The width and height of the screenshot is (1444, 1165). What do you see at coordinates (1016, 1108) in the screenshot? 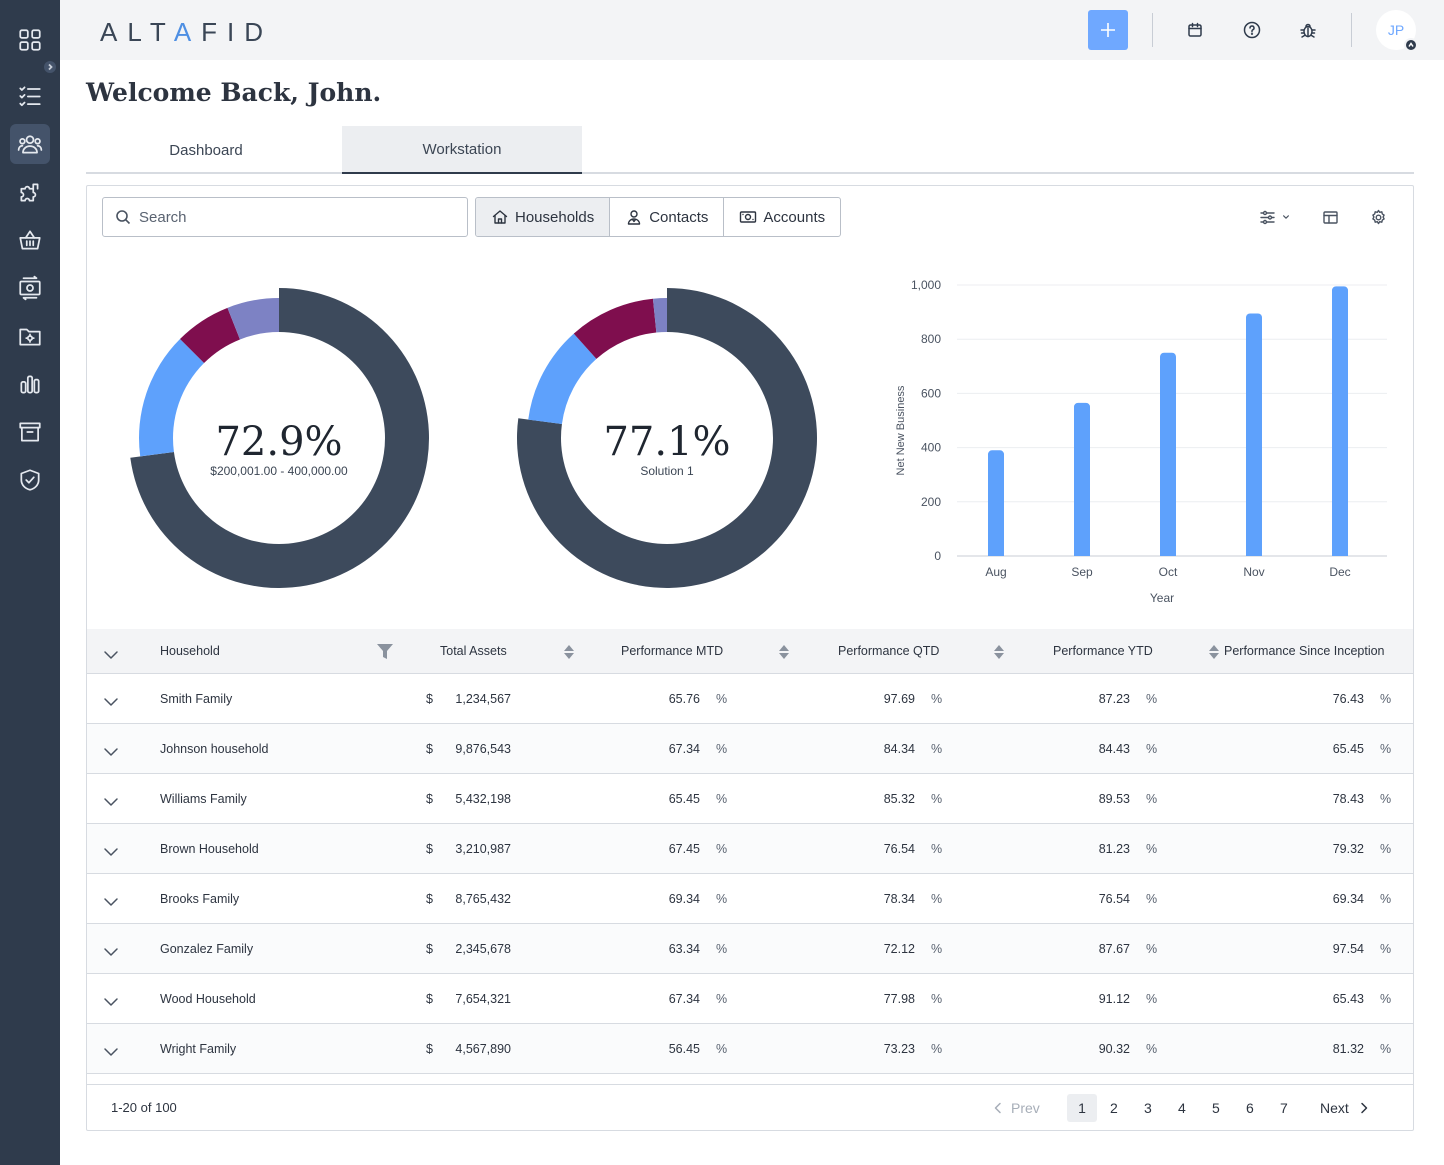
I see `prev-page-button: Prev` at bounding box center [1016, 1108].